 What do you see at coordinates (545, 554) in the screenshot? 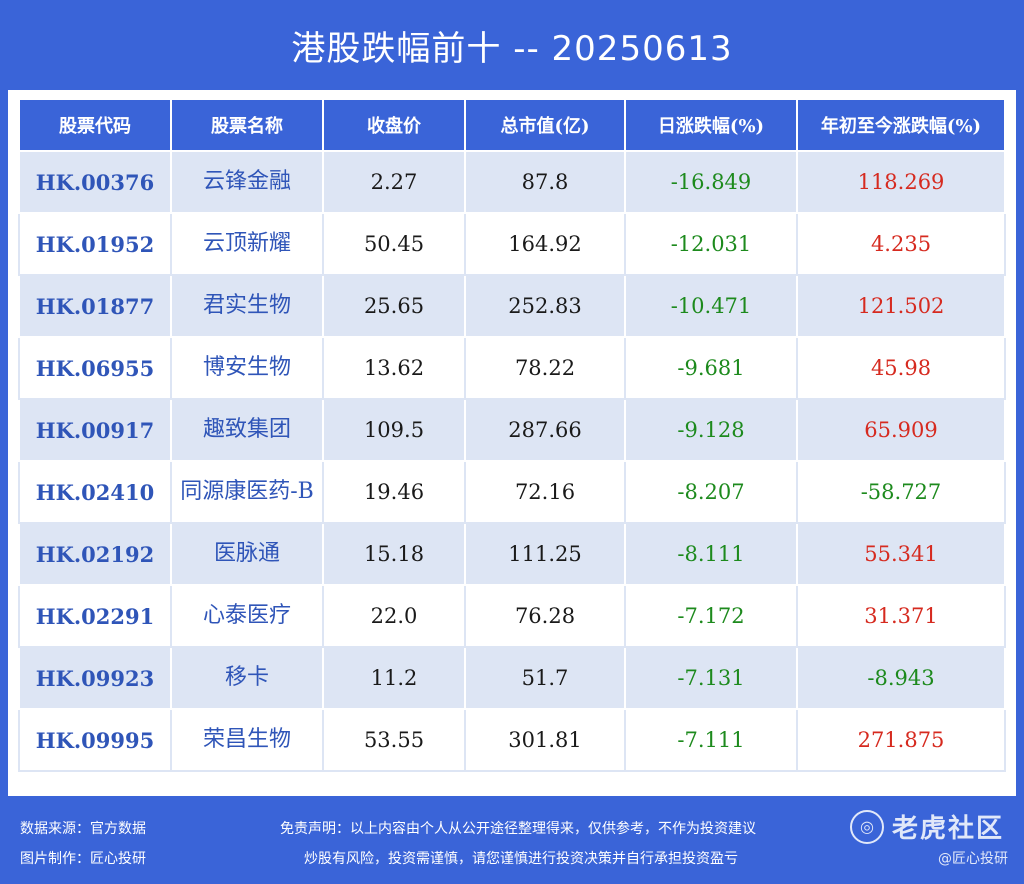
I see `market-cap: 111.25` at bounding box center [545, 554].